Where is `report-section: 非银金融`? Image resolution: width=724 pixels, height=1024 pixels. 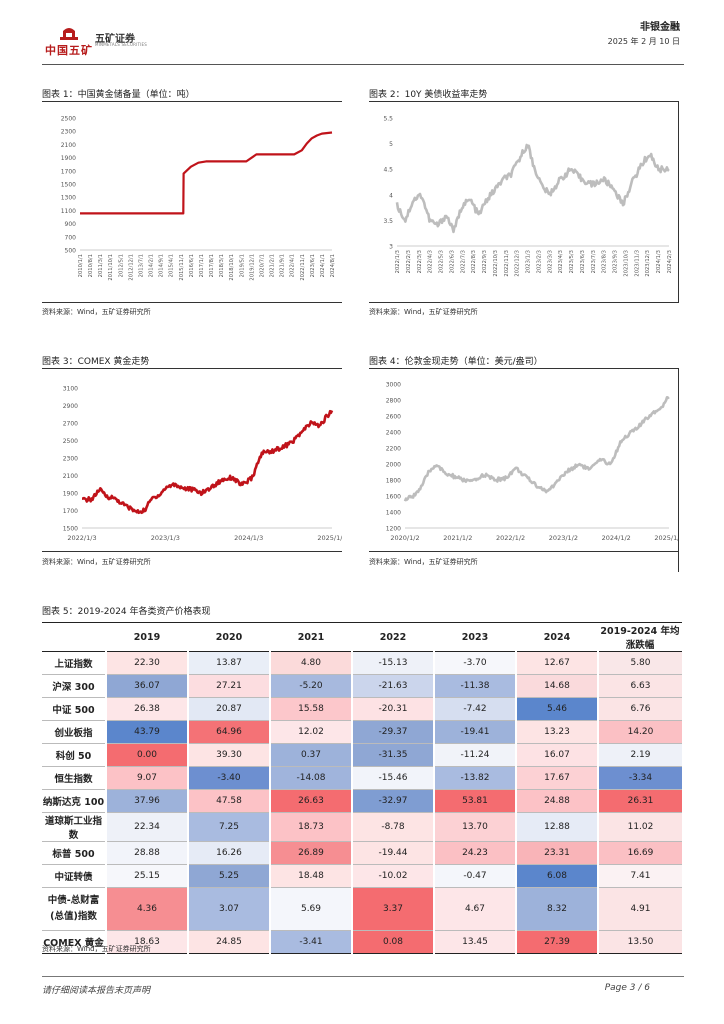
report-section: 非银金融 is located at coordinates (660, 27).